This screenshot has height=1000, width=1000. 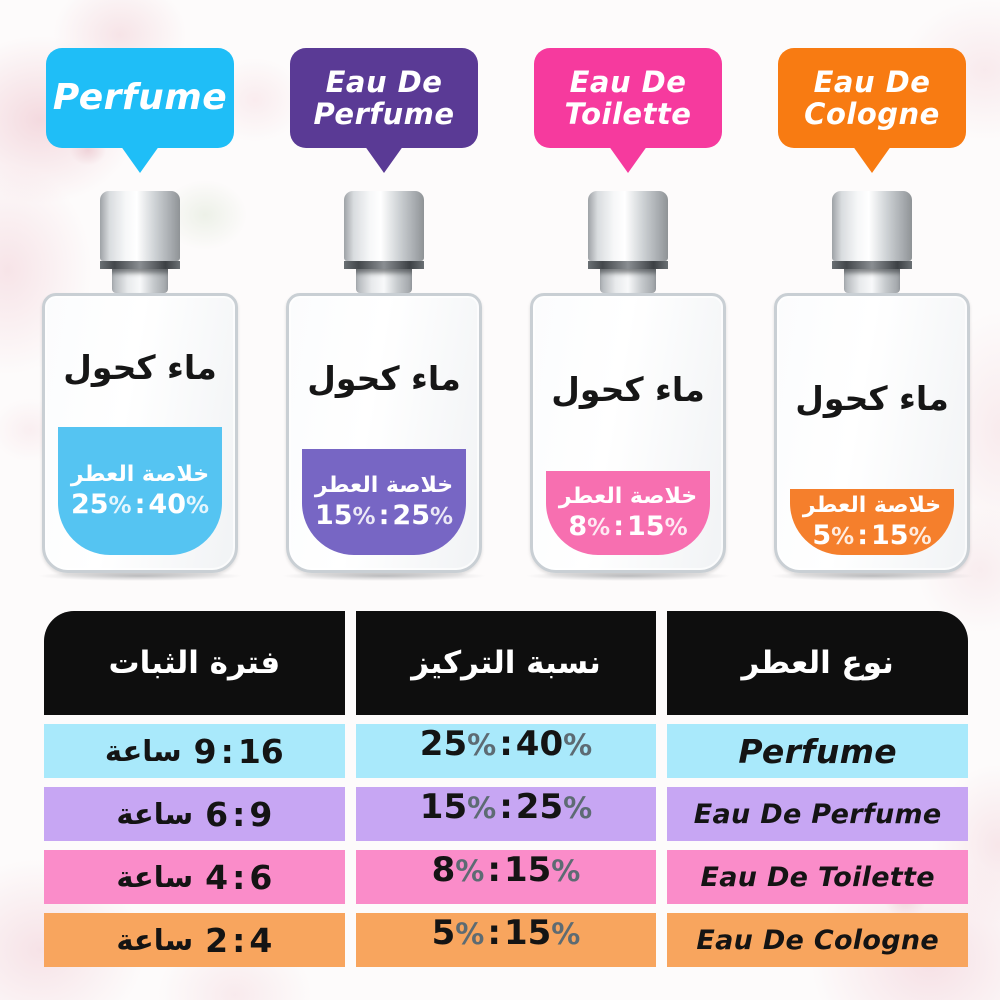 What do you see at coordinates (817, 663) in the screenshot?
I see `header-type: نوع العطر` at bounding box center [817, 663].